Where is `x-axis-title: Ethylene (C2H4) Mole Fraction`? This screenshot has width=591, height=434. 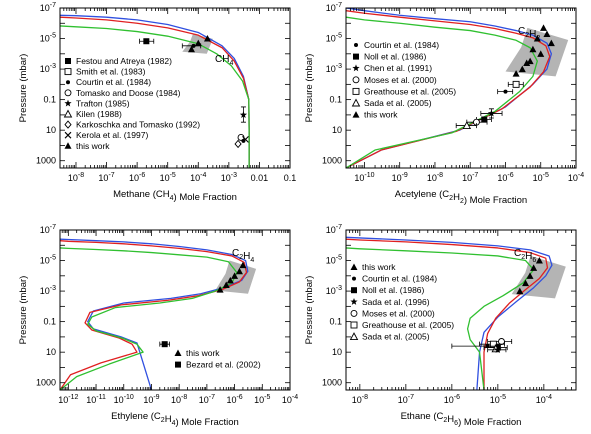 x-axis-title: Ethylene (C2H4) Mole Fraction is located at coordinates (175, 419).